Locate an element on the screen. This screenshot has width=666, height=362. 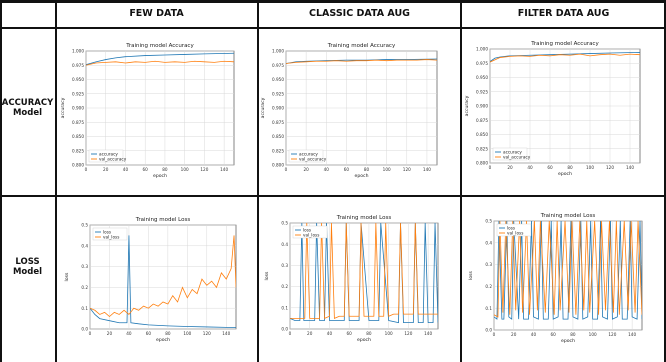
row-label-accuracy: ACCURACY Model is located at coordinates (27, 108).